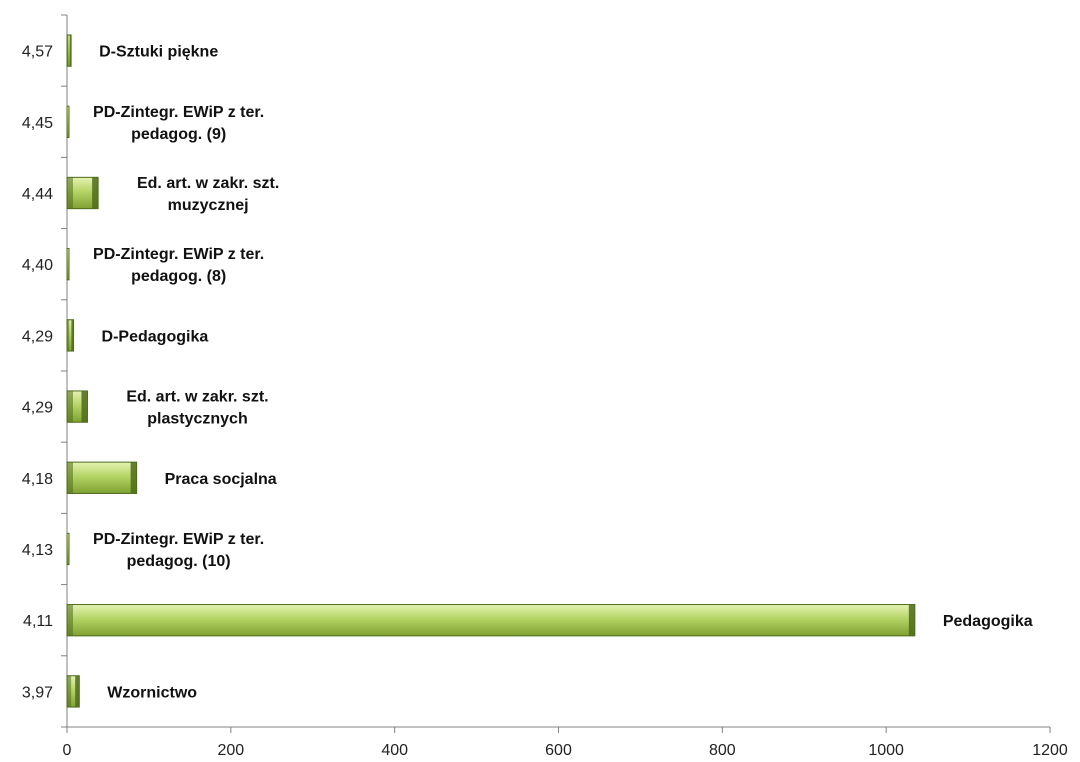 The height and width of the screenshot is (762, 1080). What do you see at coordinates (37, 52) in the screenshot?
I see `y-tick-label: 4,57` at bounding box center [37, 52].